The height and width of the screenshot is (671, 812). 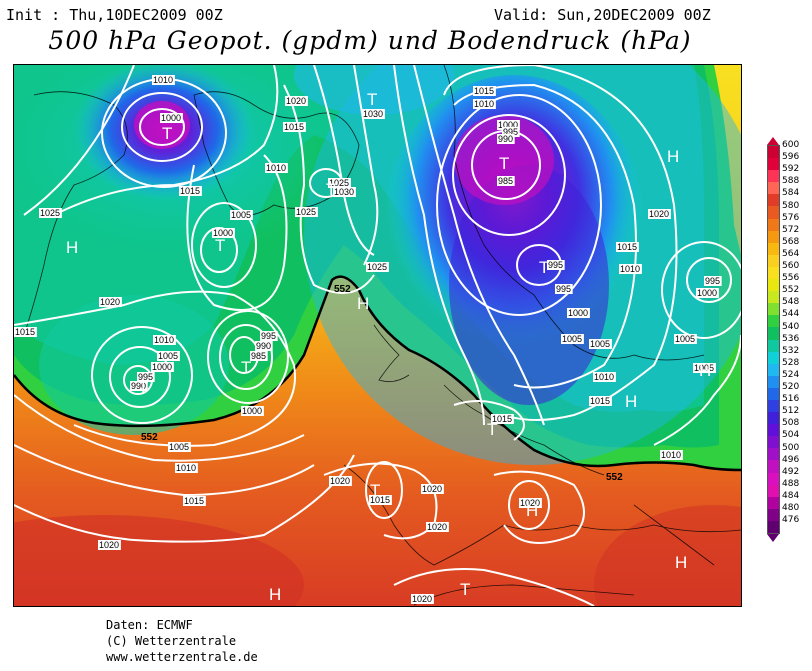 What do you see at coordinates (791, 278) in the screenshot?
I see `scale-tick-label: 556` at bounding box center [791, 278].